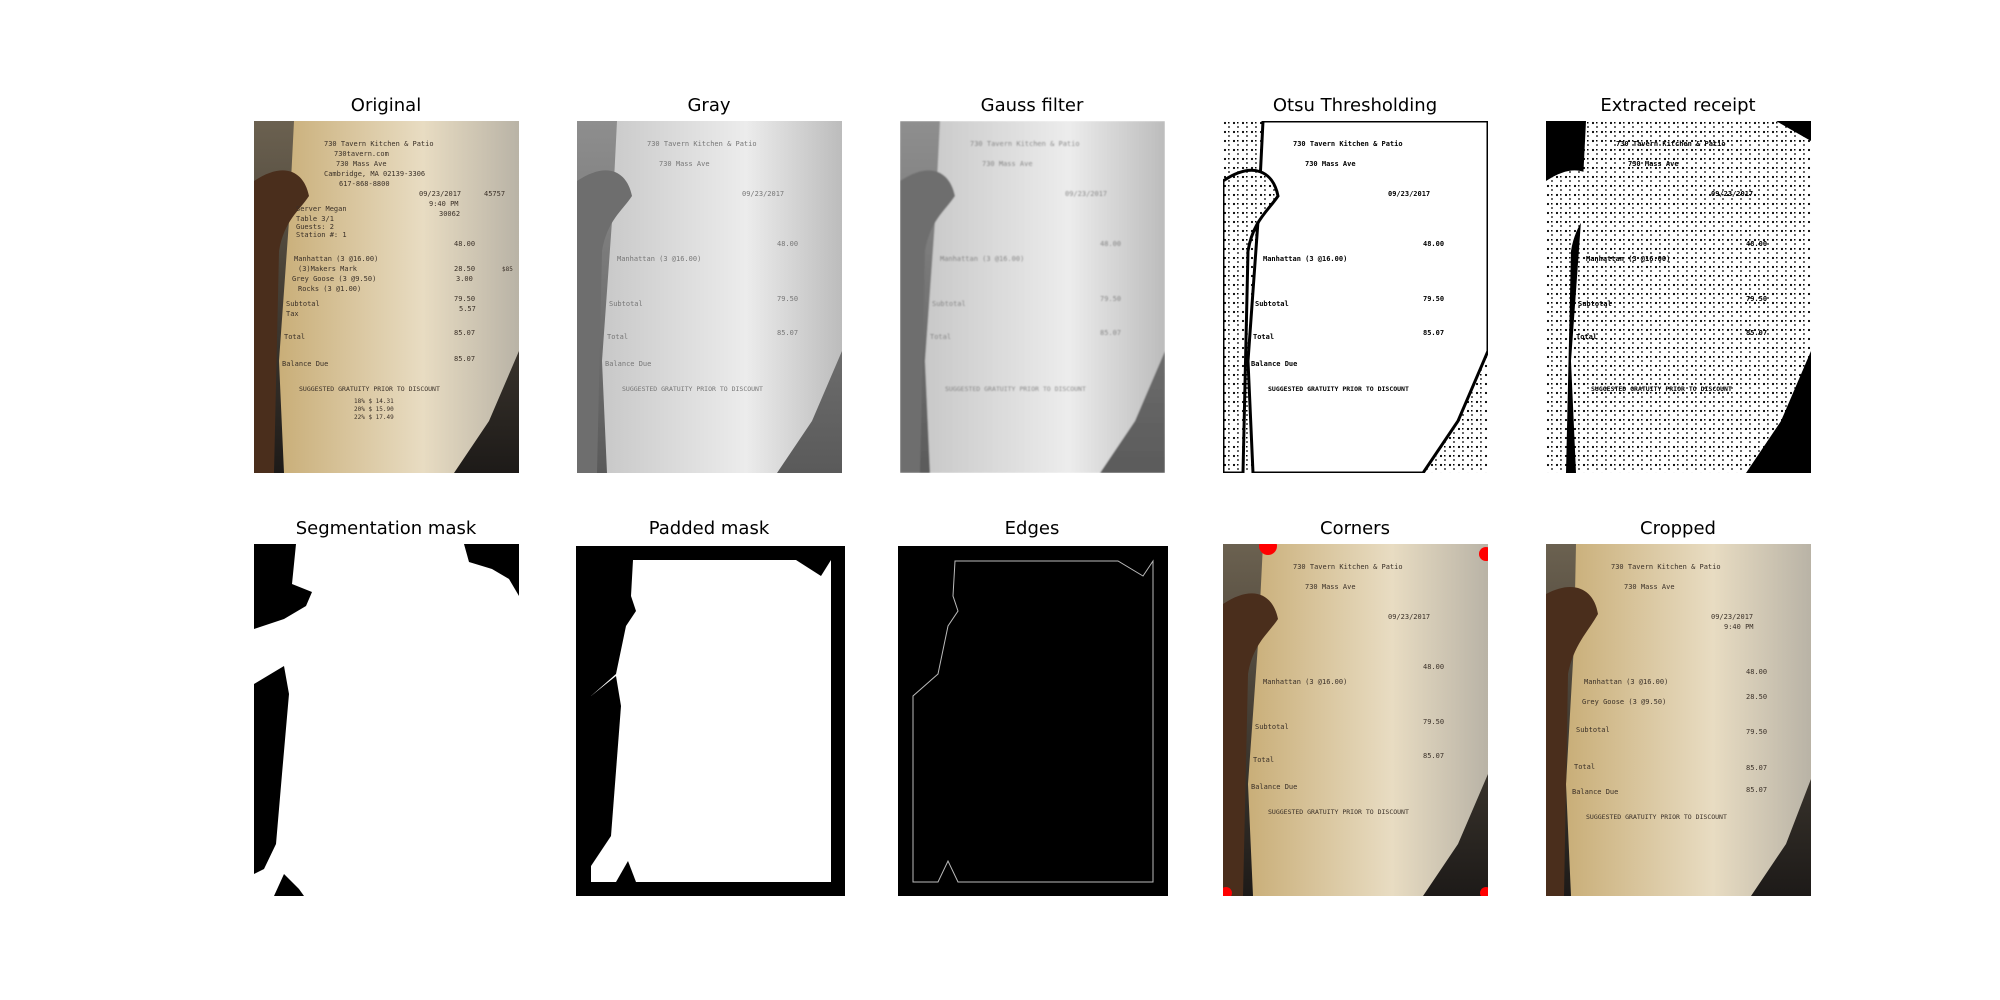  What do you see at coordinates (1678, 106) in the screenshot?
I see `panel-title-extracted: Extracted receipt` at bounding box center [1678, 106].